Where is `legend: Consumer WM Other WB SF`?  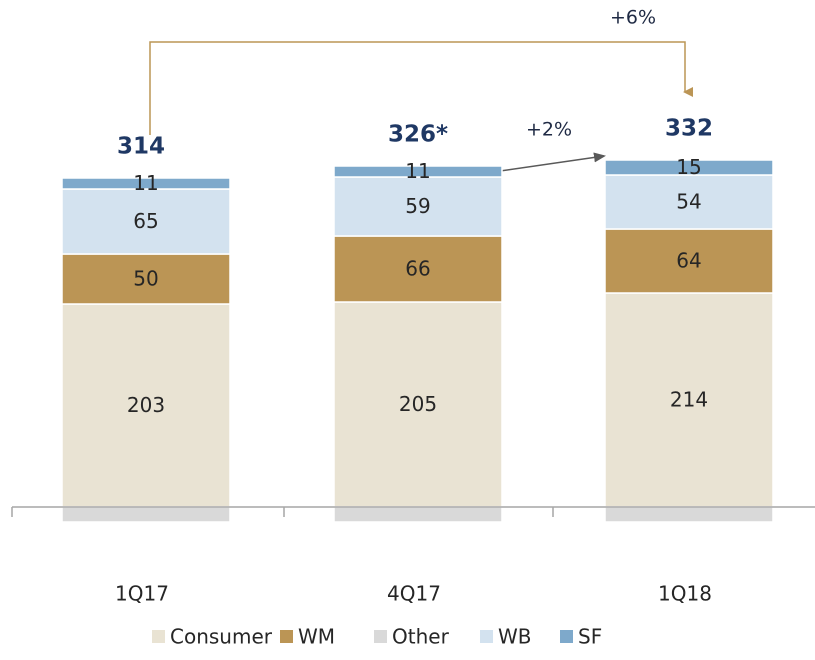
legend: Consumer WM Other WB SF is located at coordinates (377, 637).